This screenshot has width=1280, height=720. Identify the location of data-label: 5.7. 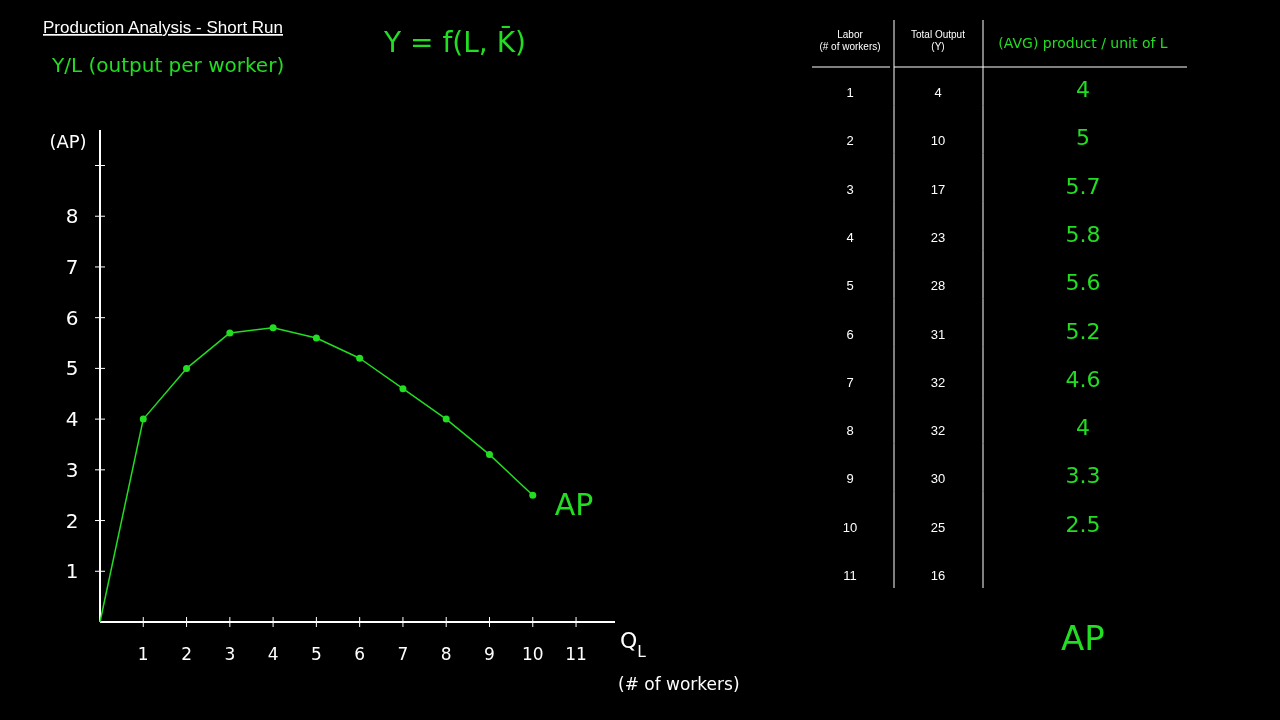
(1083, 186).